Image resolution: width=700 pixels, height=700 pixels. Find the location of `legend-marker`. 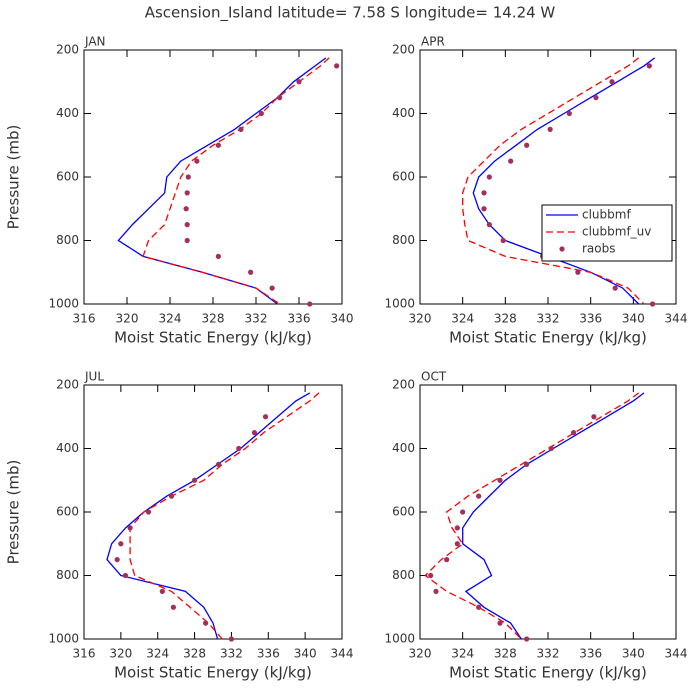

legend-marker is located at coordinates (562, 249).